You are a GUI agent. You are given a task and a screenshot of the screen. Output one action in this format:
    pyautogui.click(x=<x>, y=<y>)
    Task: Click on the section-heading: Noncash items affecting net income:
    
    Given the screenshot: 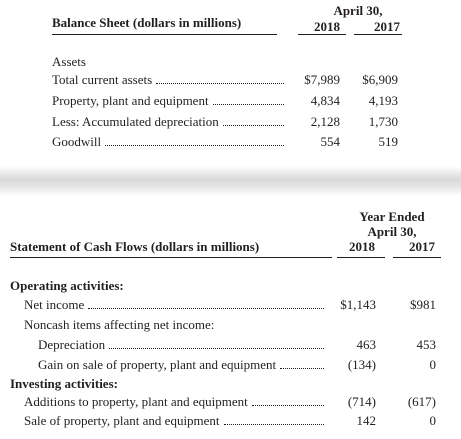 What is the action you would take?
    pyautogui.click(x=119, y=324)
    